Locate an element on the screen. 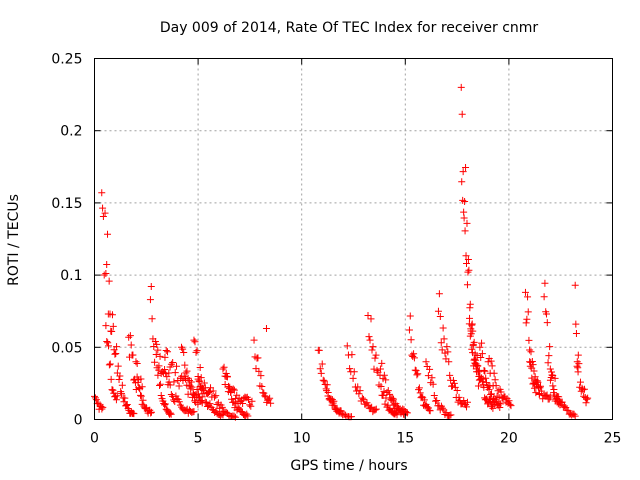 The width and height of the screenshot is (640, 480). y-tick-label: 0 is located at coordinates (78, 421).